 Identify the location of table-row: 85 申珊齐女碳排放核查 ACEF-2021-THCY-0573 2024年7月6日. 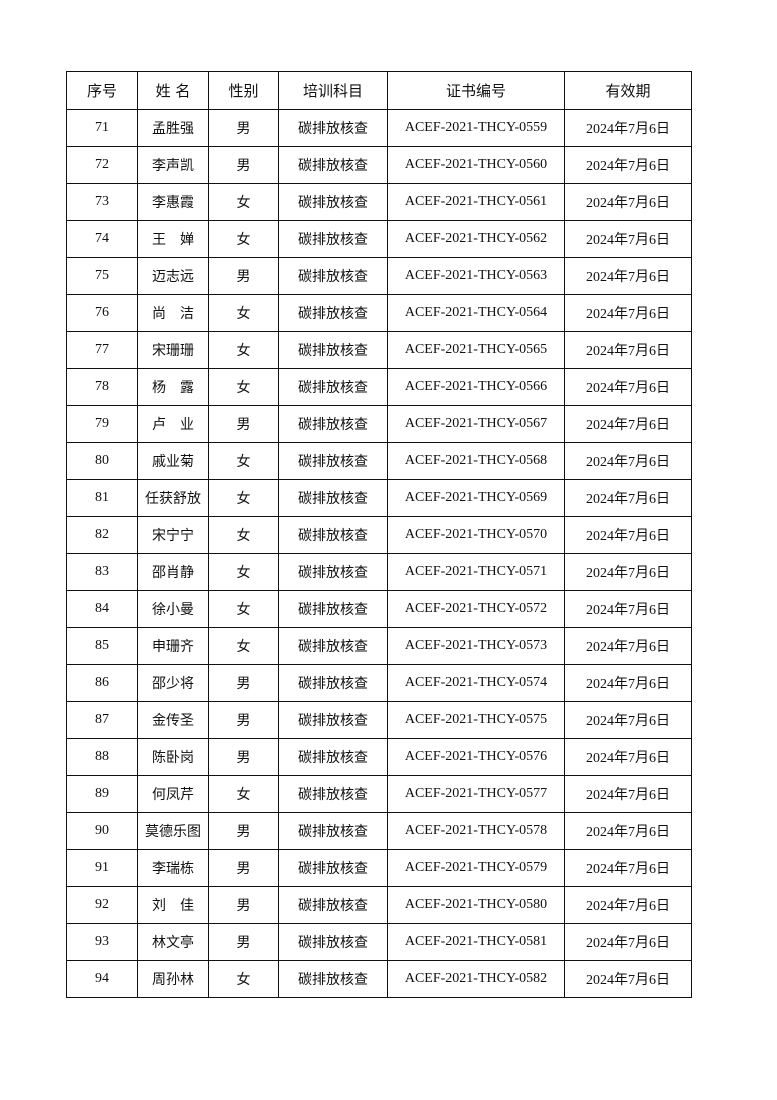
(379, 646).